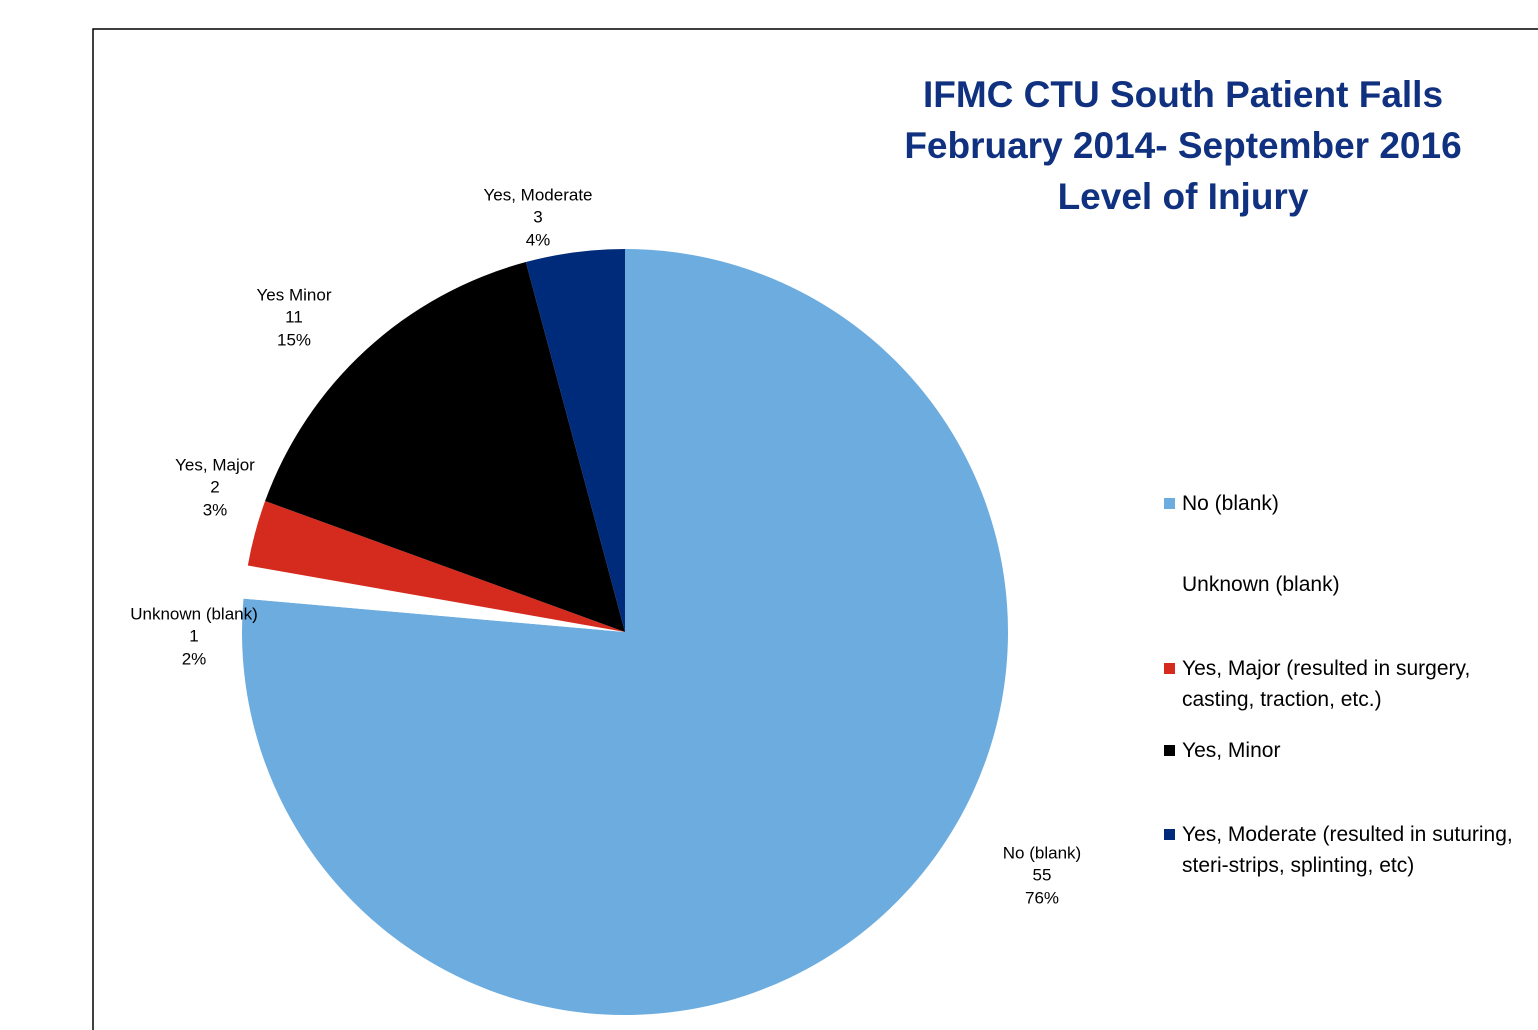 The height and width of the screenshot is (1030, 1538). Describe the element at coordinates (1230, 503) in the screenshot. I see `legend-label: No (blank)` at that location.